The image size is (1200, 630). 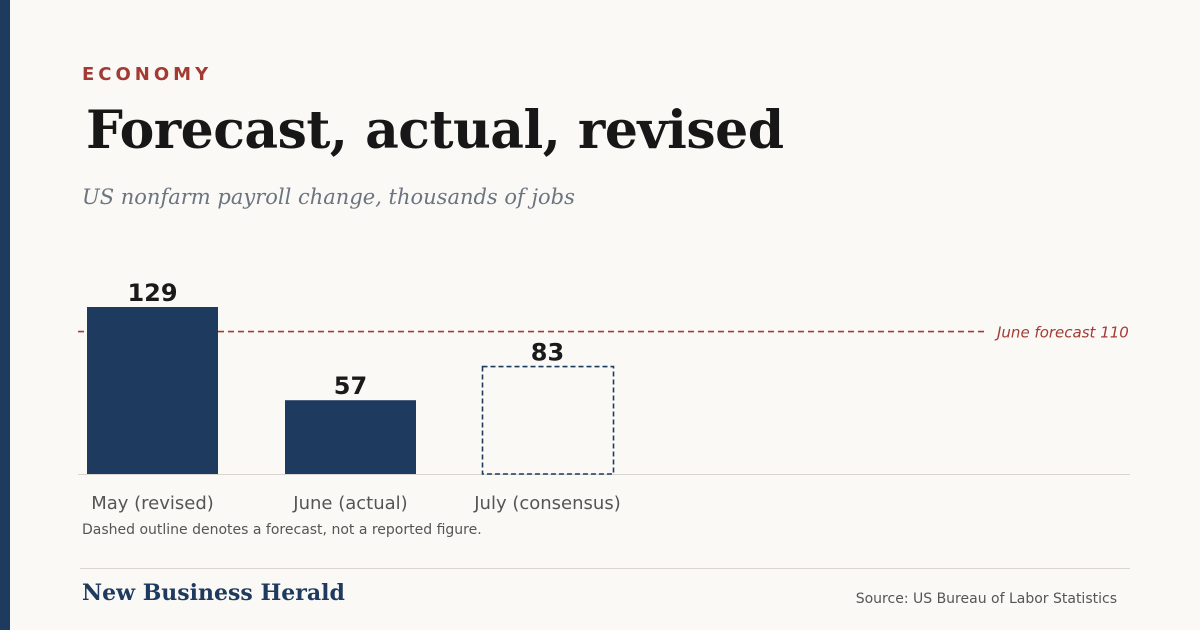 I want to click on bar-forecast, so click(x=548, y=420).